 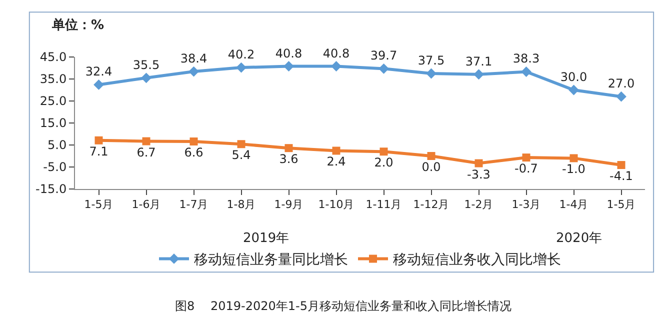 I want to click on data-label: 39.7, so click(x=384, y=55).